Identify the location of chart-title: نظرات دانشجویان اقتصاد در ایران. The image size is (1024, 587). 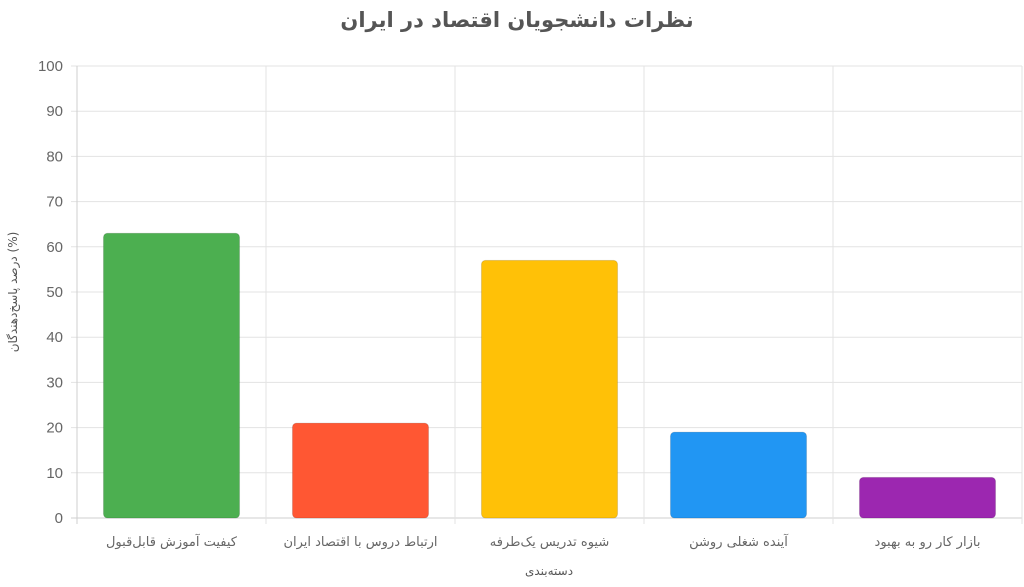
(516, 20).